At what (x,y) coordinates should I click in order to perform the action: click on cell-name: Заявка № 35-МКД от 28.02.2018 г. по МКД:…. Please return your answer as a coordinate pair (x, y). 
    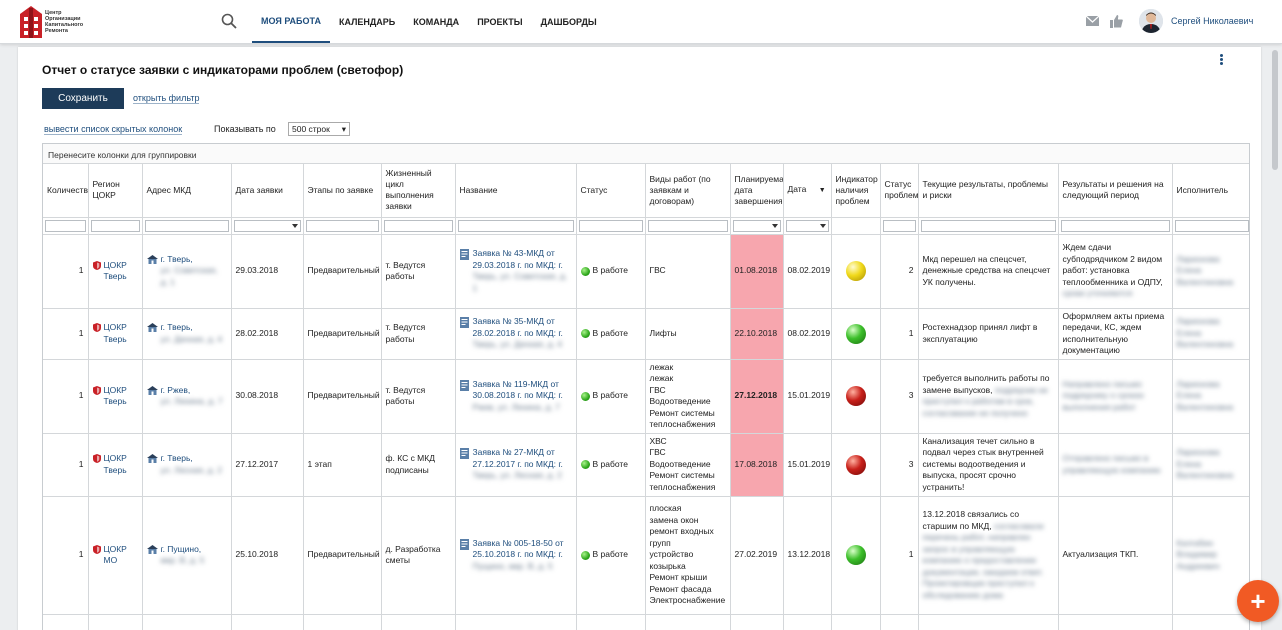
    Looking at the image, I should click on (516, 334).